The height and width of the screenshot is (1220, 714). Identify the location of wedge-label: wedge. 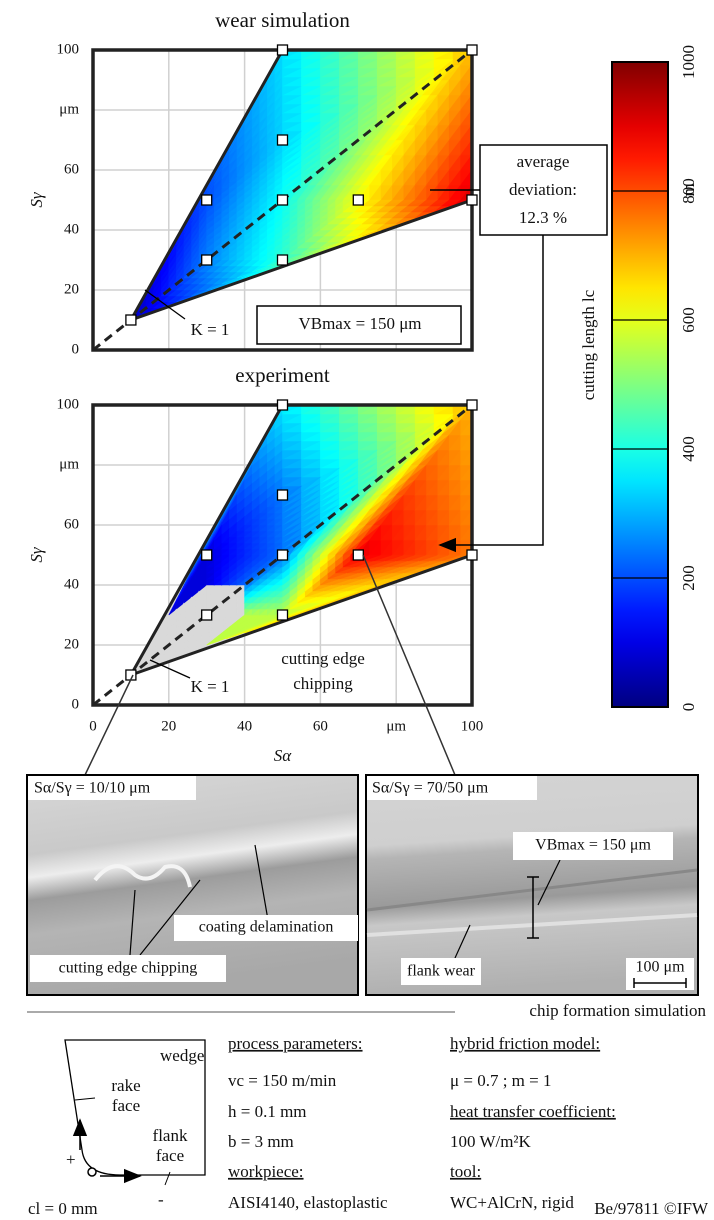
(182, 1055).